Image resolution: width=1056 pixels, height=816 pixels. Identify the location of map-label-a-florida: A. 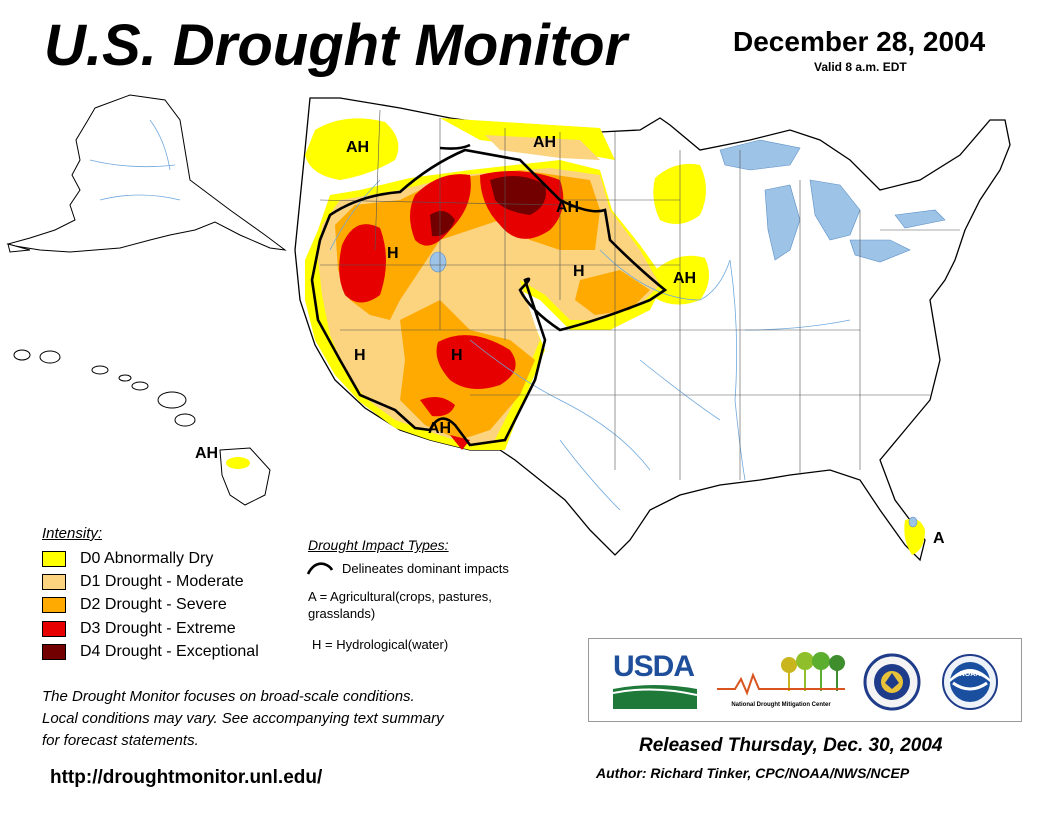
(939, 538).